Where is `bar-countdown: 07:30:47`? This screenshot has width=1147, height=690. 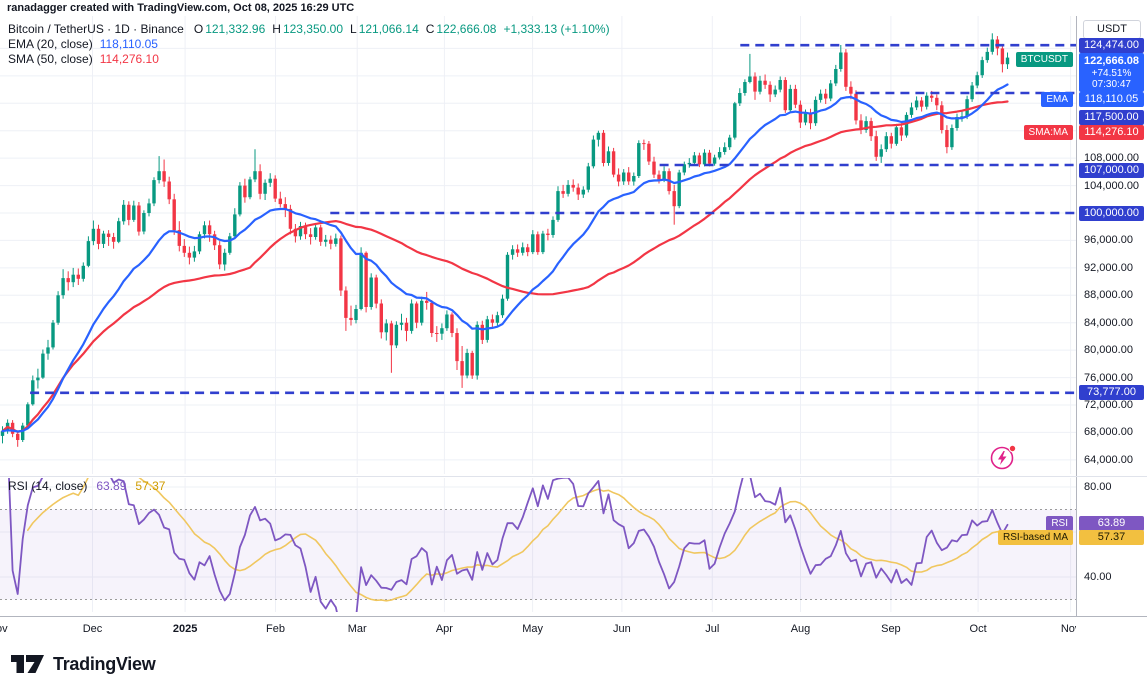
bar-countdown: 07:30:47 is located at coordinates (1111, 84).